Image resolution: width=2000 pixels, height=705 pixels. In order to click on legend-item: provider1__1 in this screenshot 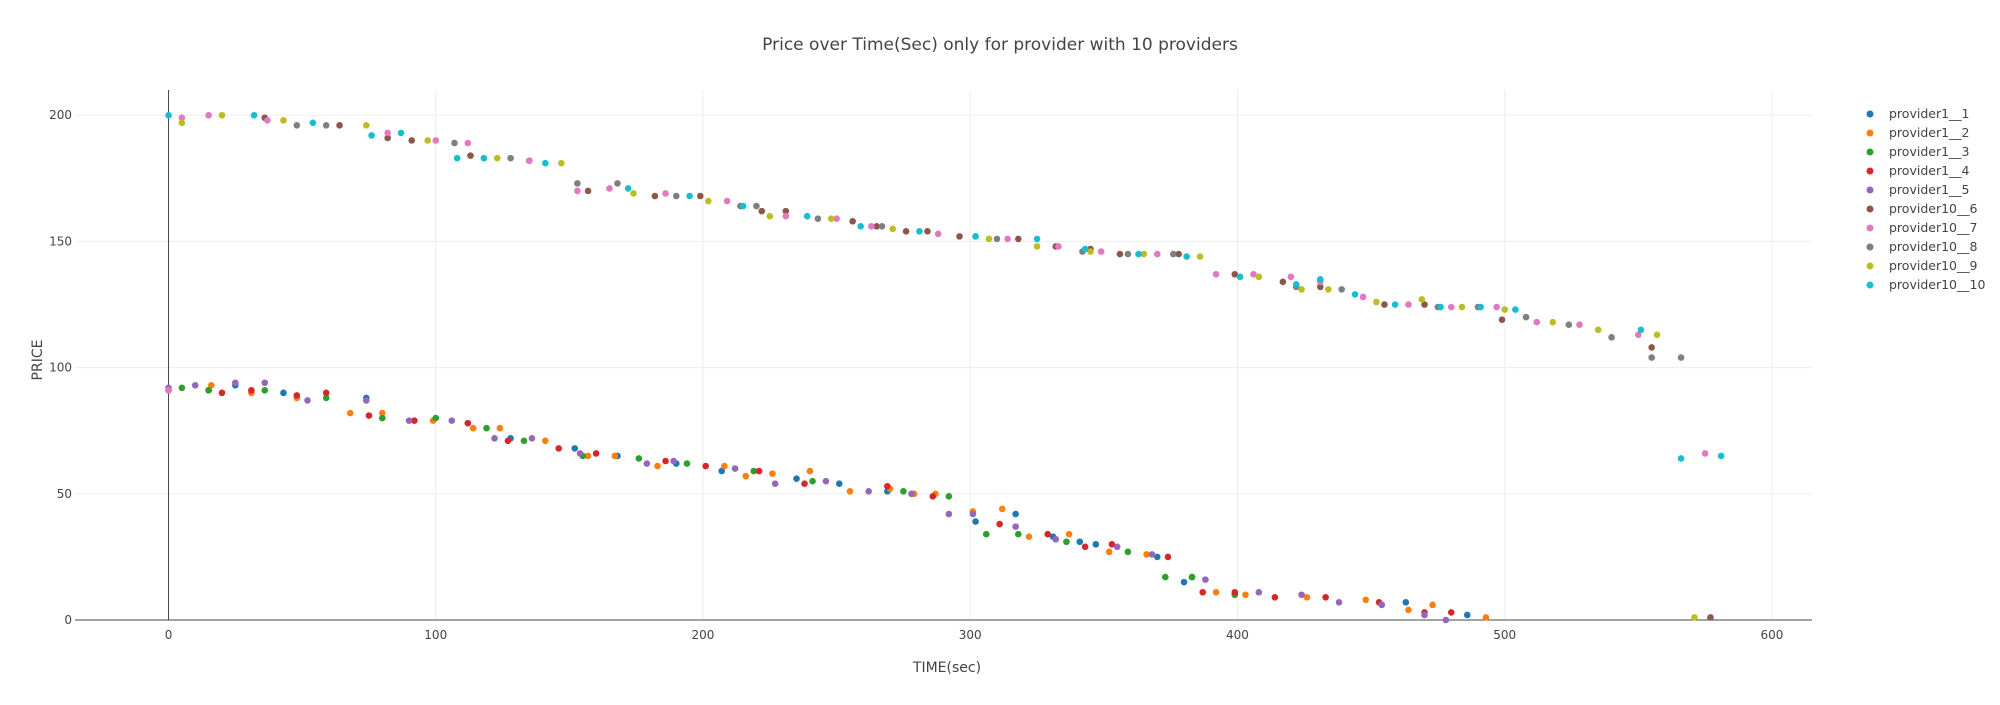, I will do `click(1918, 113)`.